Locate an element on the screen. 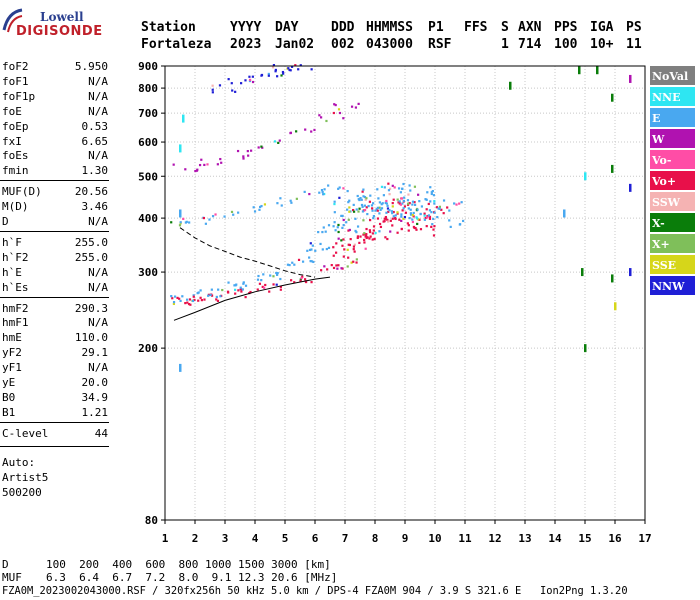  header-ddd: 002 is located at coordinates (343, 44).